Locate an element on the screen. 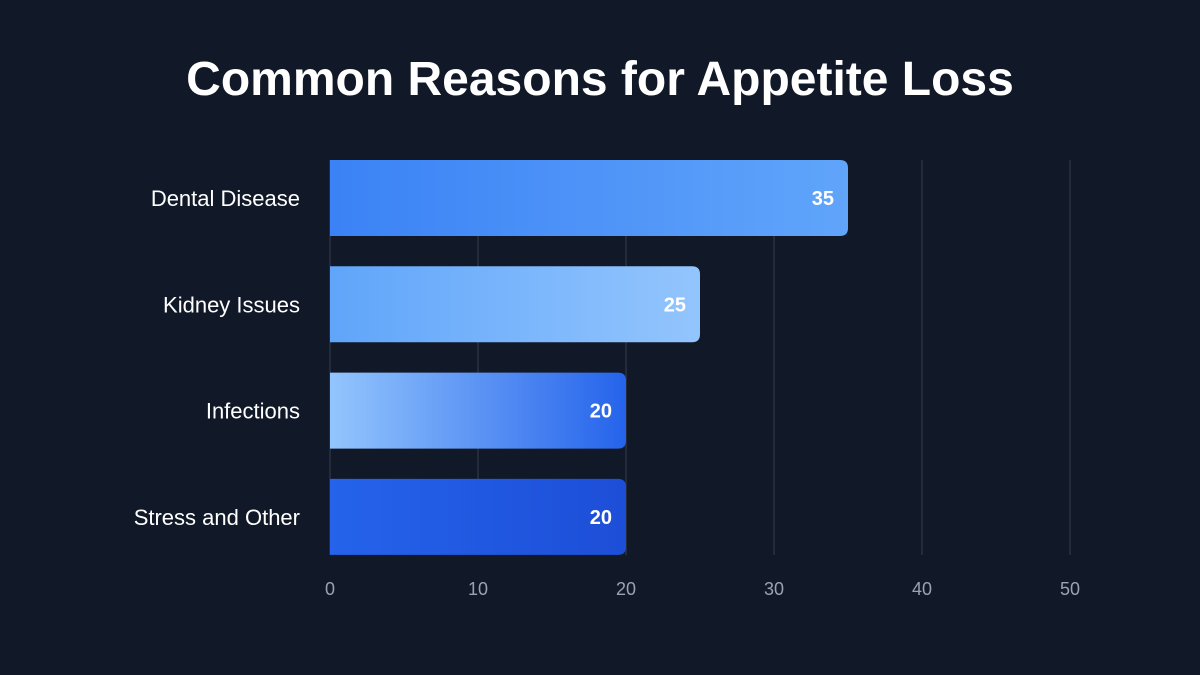 The height and width of the screenshot is (675, 1200). x-tick-label: 40 is located at coordinates (922, 589).